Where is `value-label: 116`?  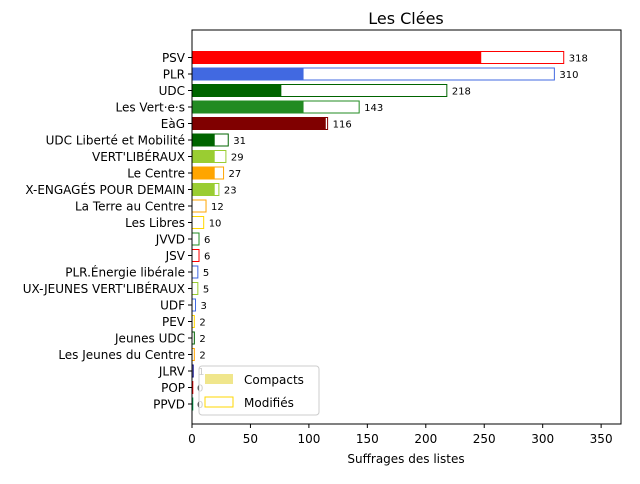 value-label: 116 is located at coordinates (342, 125).